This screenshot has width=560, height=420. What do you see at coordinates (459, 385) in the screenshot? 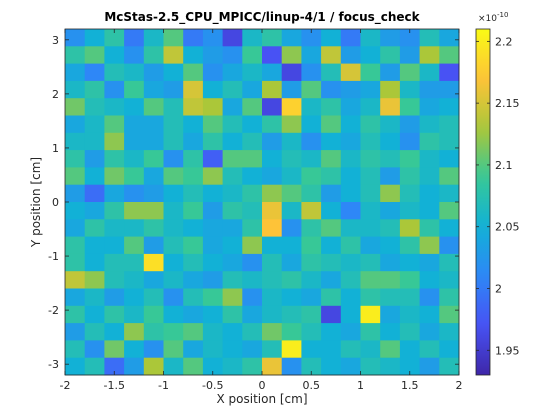
I see `x-tick-label: 2` at bounding box center [459, 385].